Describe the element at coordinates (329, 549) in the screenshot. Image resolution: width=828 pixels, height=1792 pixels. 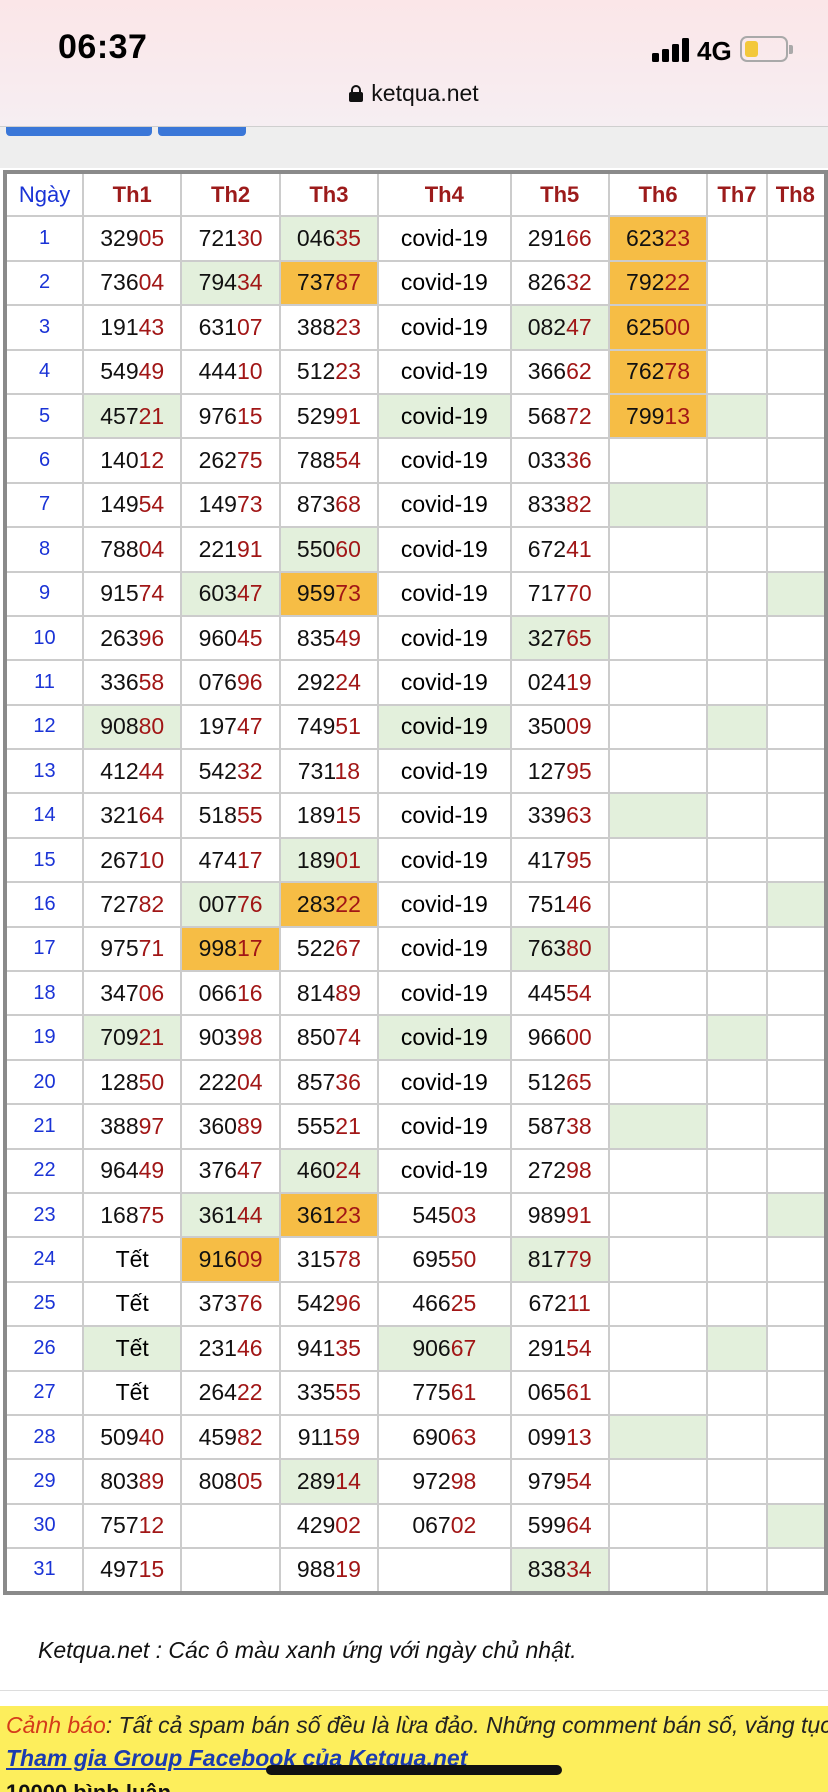
I see `result-cell: 55060` at that location.